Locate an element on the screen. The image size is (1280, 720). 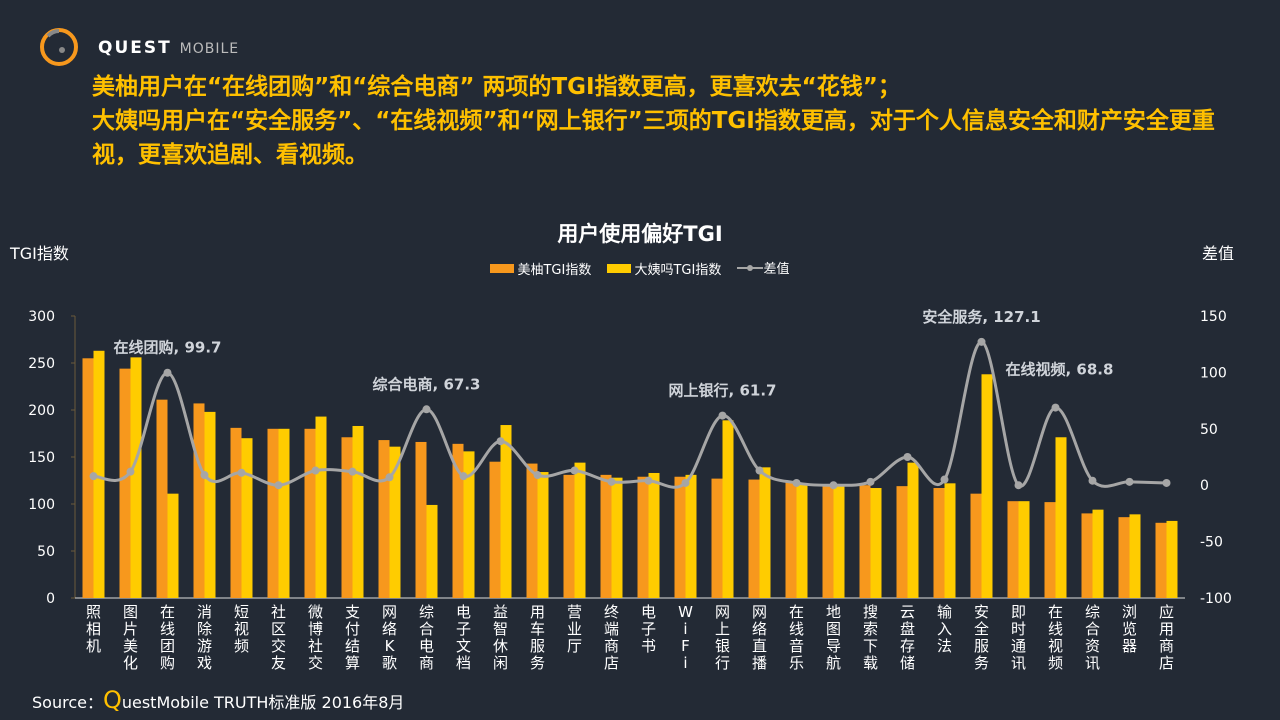
x-tick-label-char: 直 is located at coordinates (759, 646).